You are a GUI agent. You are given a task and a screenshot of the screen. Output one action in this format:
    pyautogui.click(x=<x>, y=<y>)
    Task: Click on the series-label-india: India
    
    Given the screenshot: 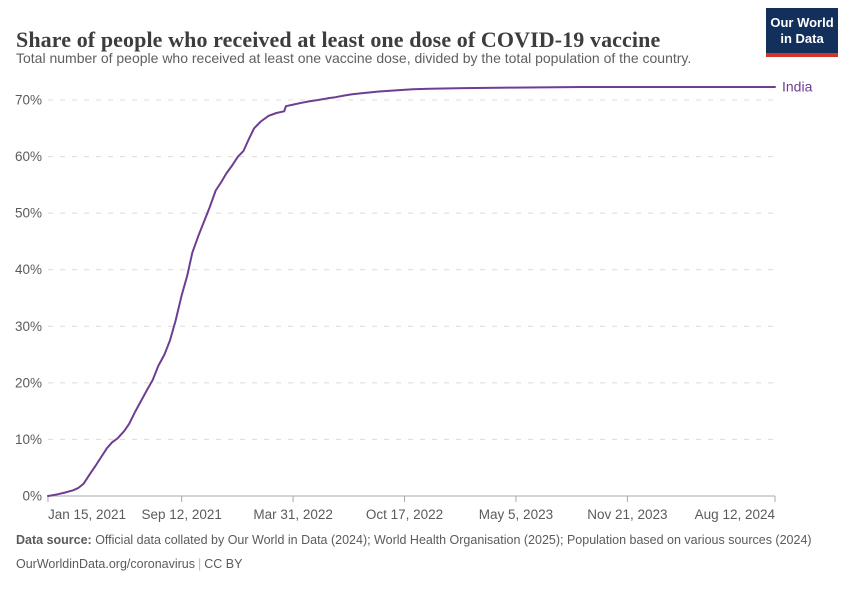 What is the action you would take?
    pyautogui.click(x=797, y=86)
    